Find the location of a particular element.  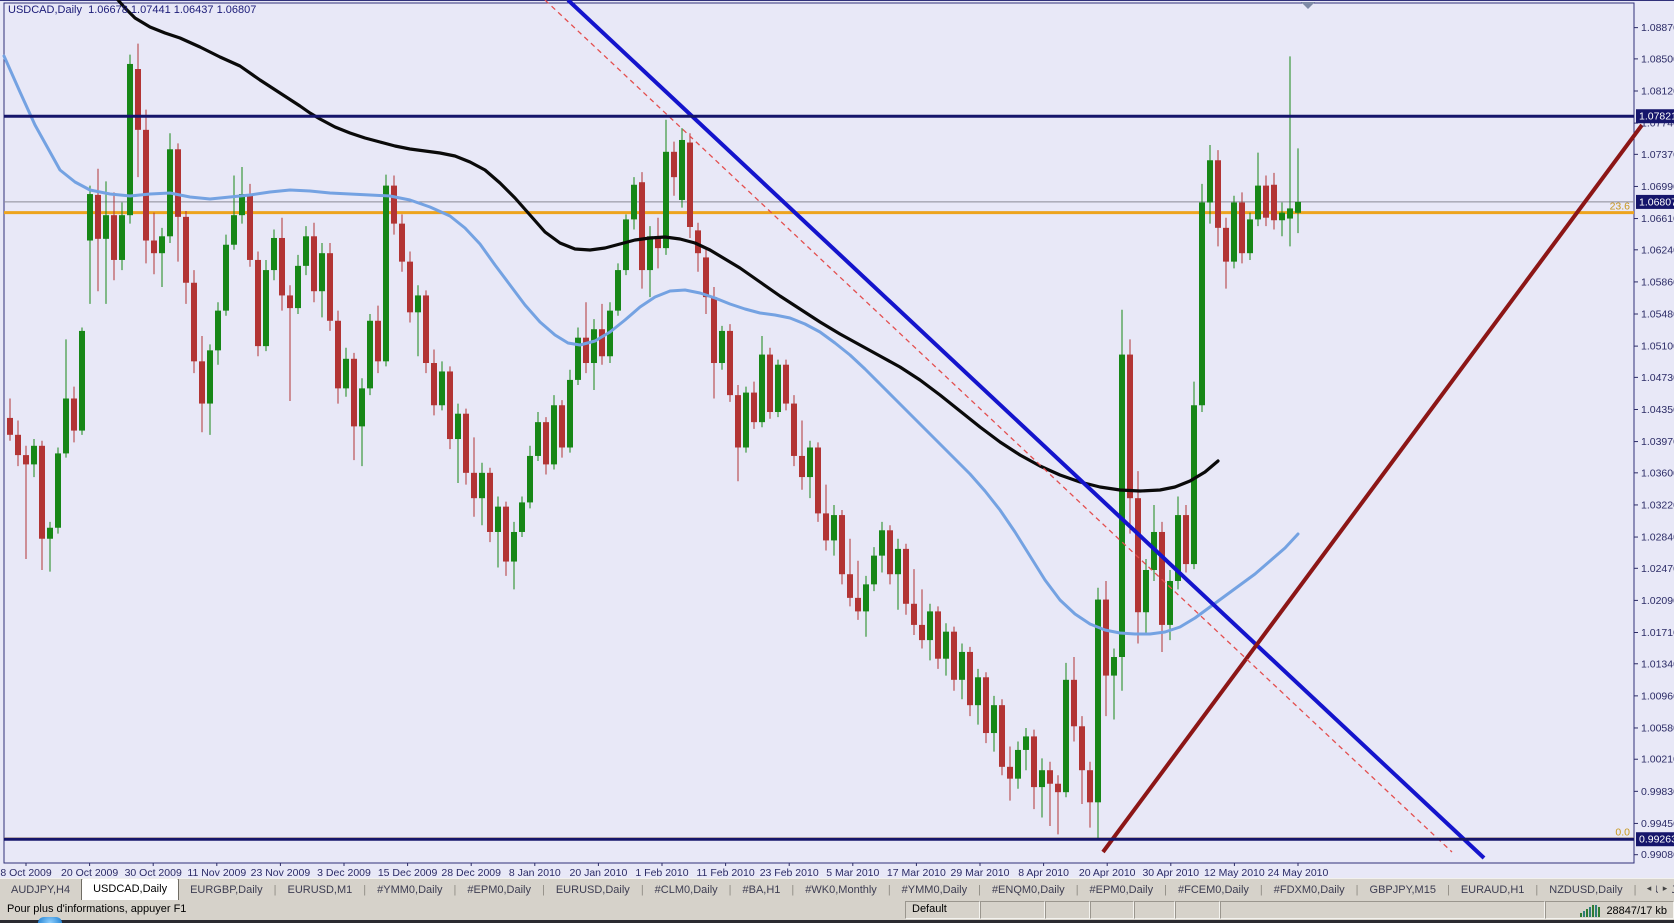

chart-tab-eurusd-daily: EURUSD,Daily is located at coordinates (592, 890).